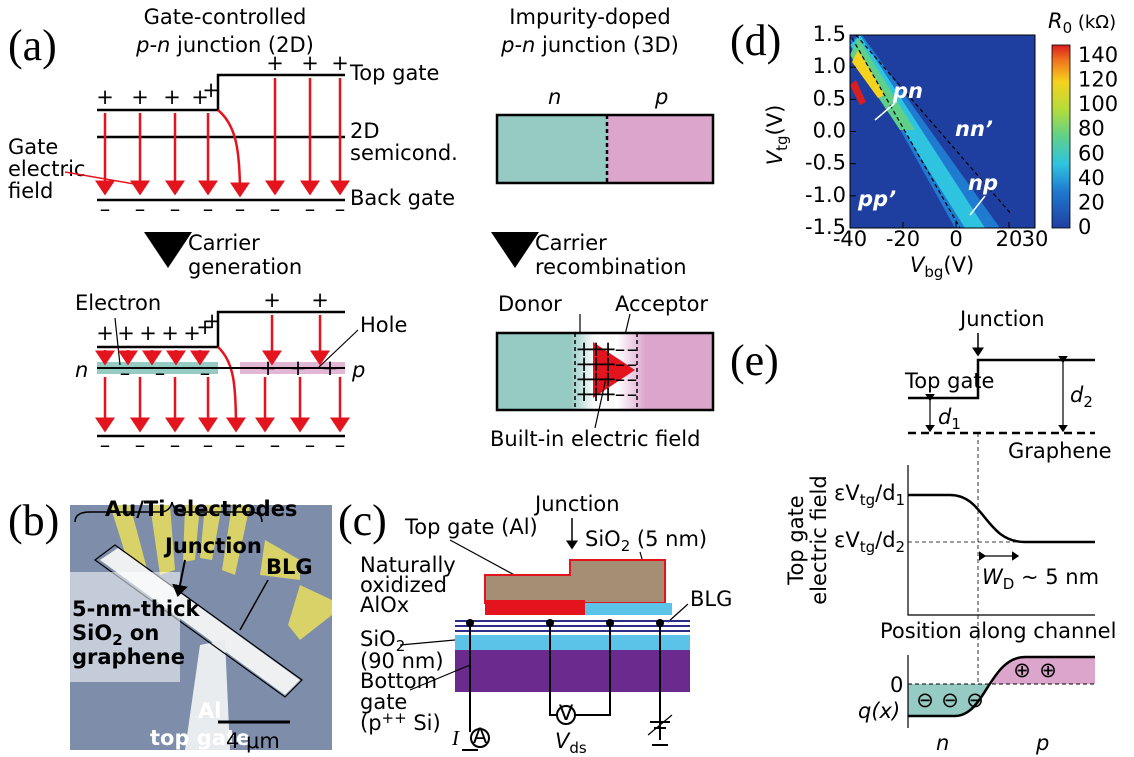  Describe the element at coordinates (535, 608) in the screenshot. I see `alox` at that location.